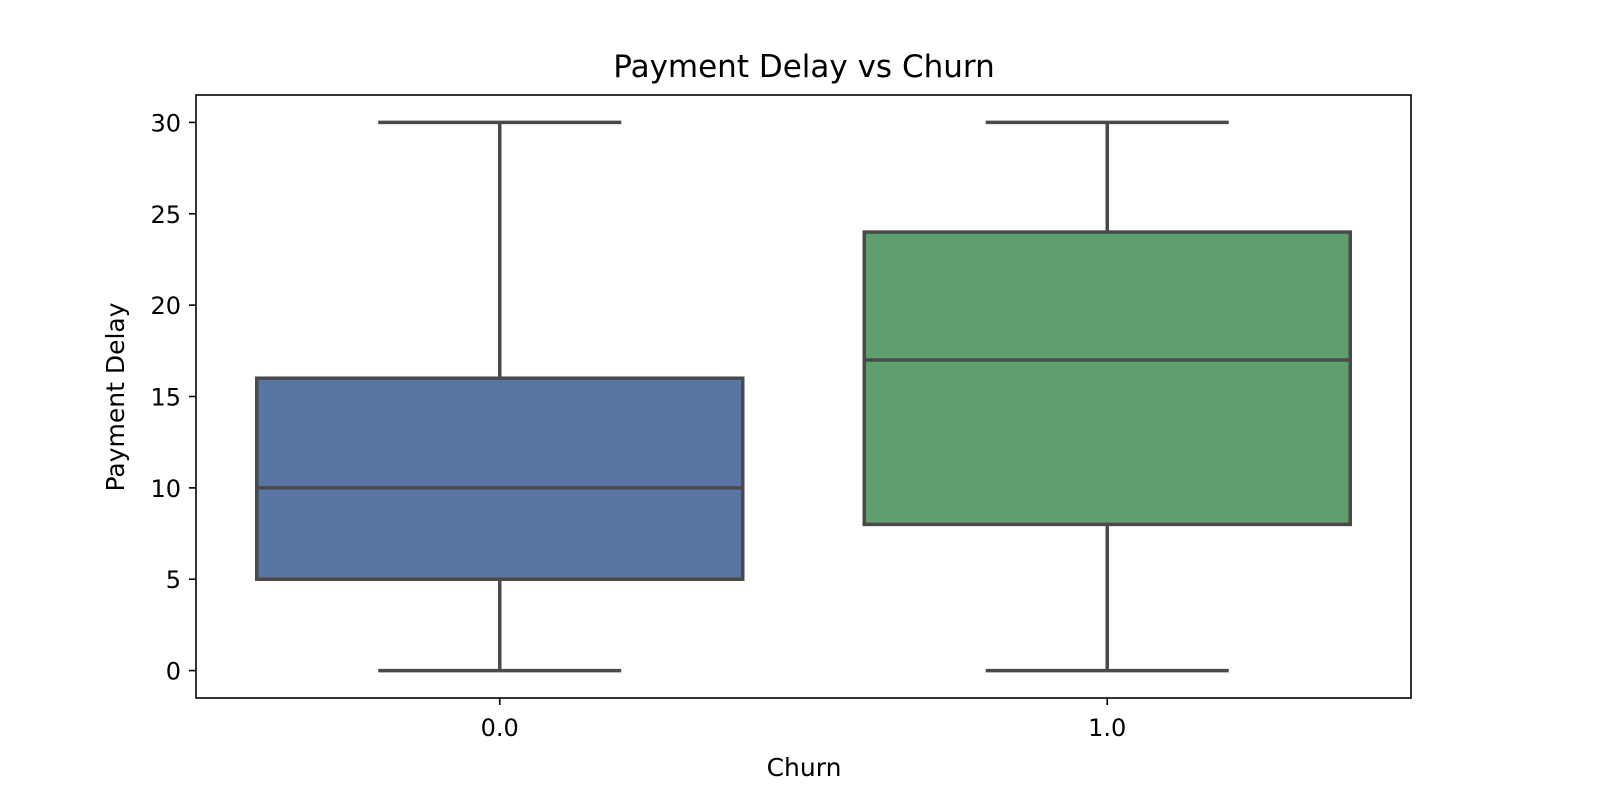  I want to click on y-tick-label: 0, so click(173, 672).